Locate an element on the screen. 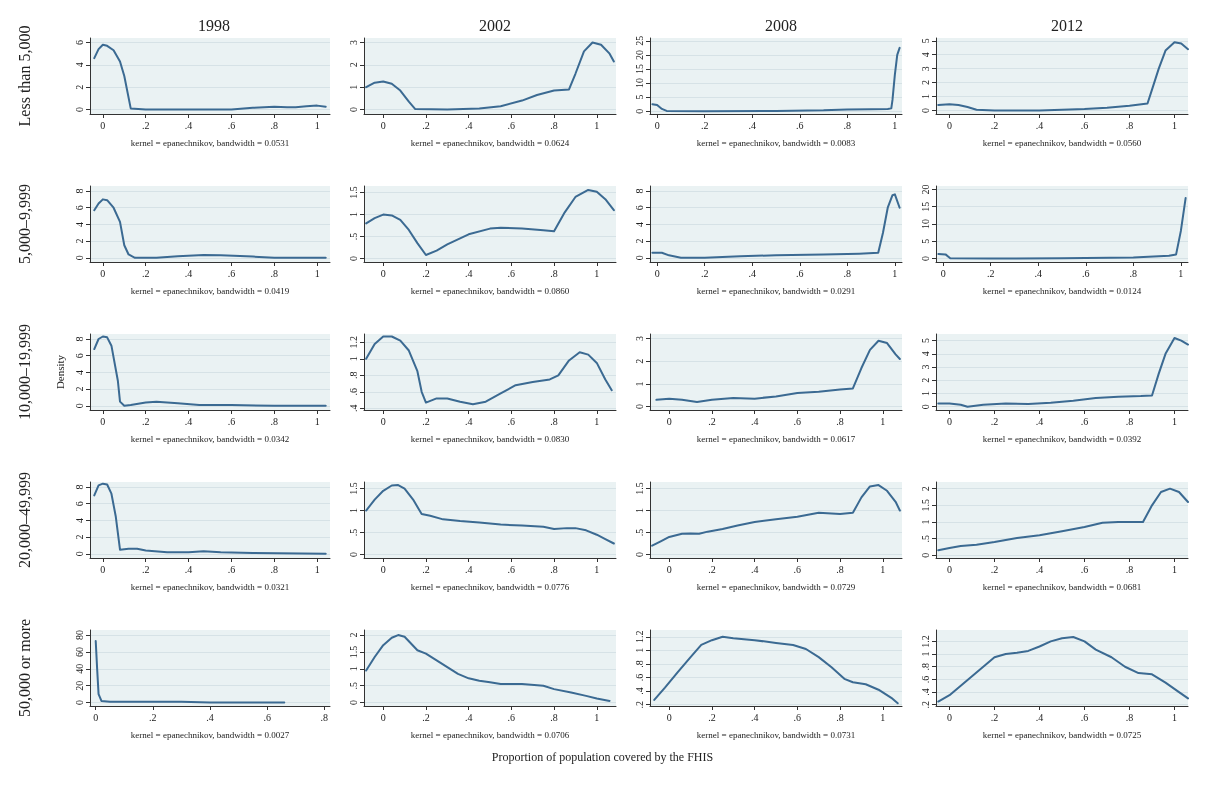 This screenshot has width=1205, height=801. y-axis-title: Less than 5,000 is located at coordinates (24, 76).